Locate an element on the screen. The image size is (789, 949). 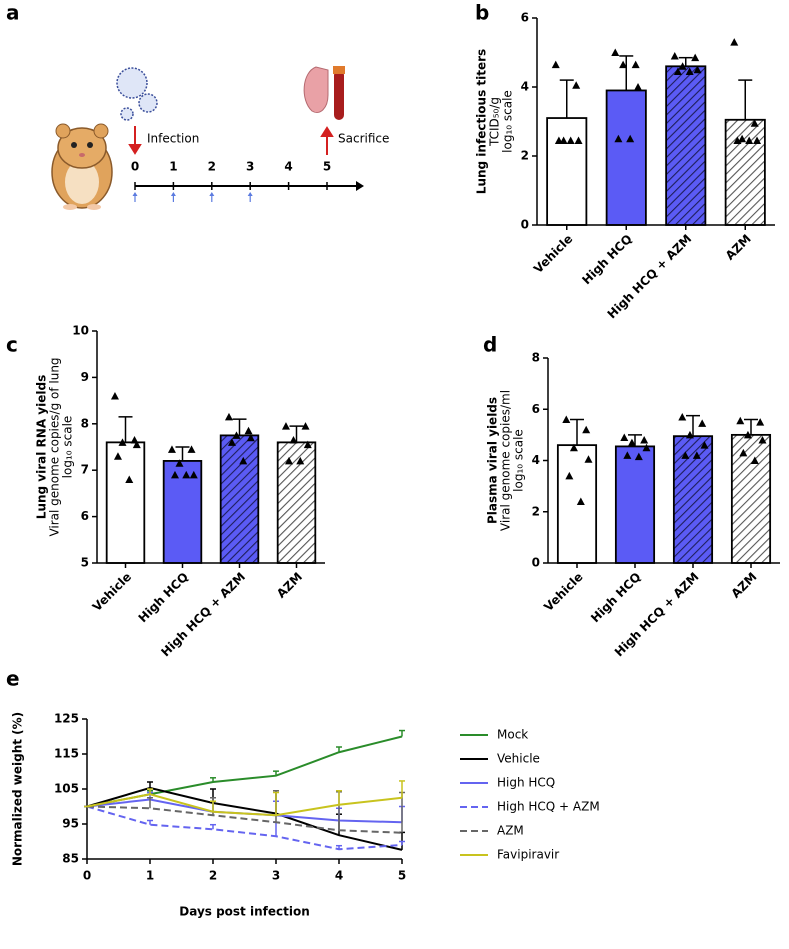
x-tick-label: High HCQ is located at coordinates (164, 598).